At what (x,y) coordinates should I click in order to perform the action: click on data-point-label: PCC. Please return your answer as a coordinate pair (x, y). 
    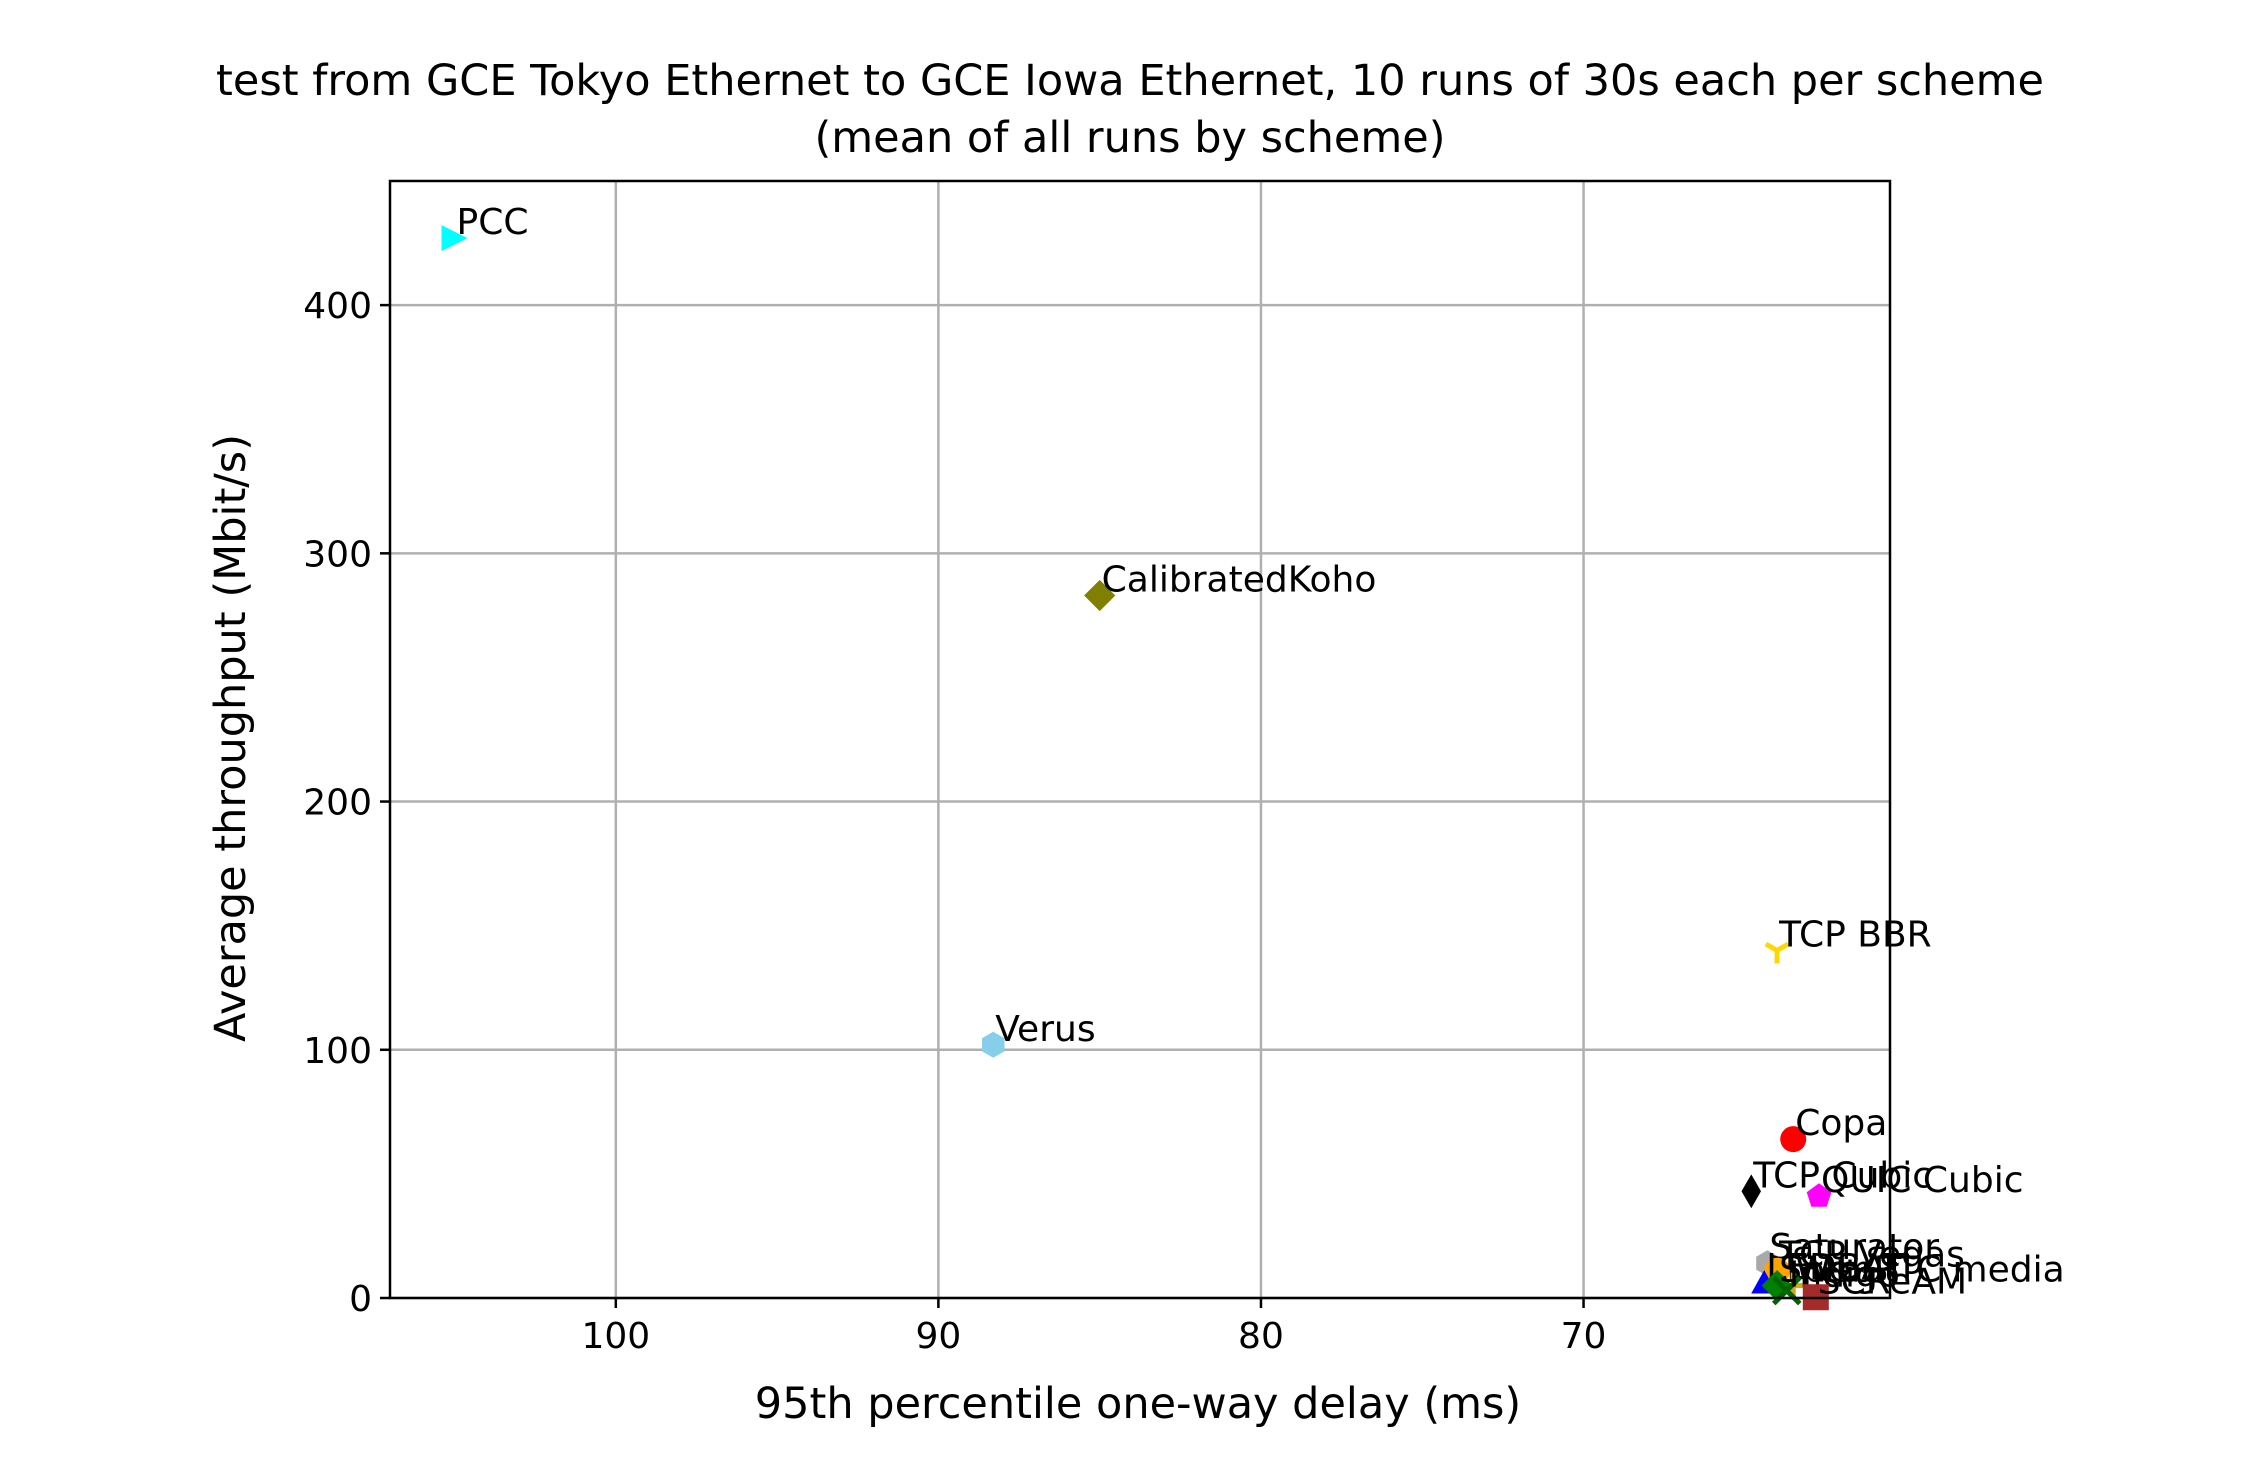
    Looking at the image, I should click on (493, 222).